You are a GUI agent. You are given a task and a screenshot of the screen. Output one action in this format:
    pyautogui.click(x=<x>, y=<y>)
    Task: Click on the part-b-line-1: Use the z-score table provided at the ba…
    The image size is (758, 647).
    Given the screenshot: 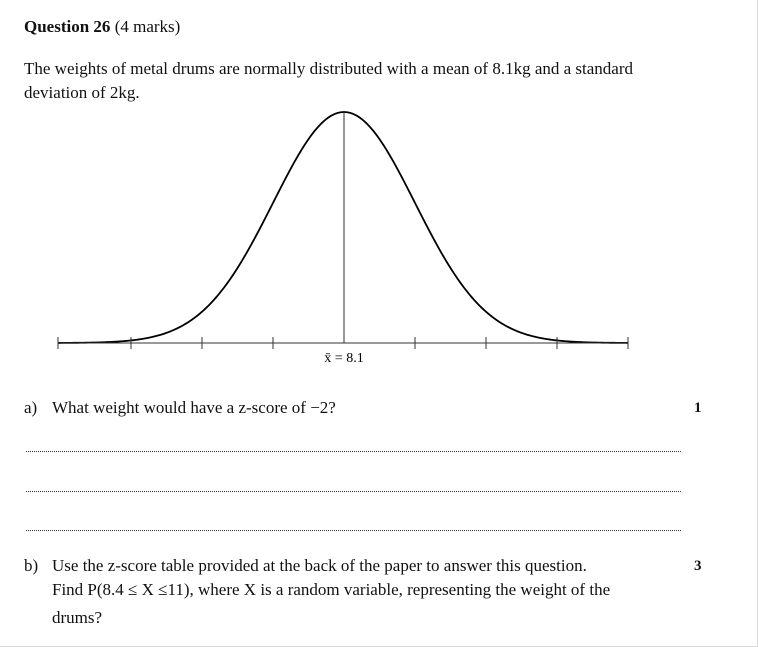 What is the action you would take?
    pyautogui.click(x=319, y=565)
    